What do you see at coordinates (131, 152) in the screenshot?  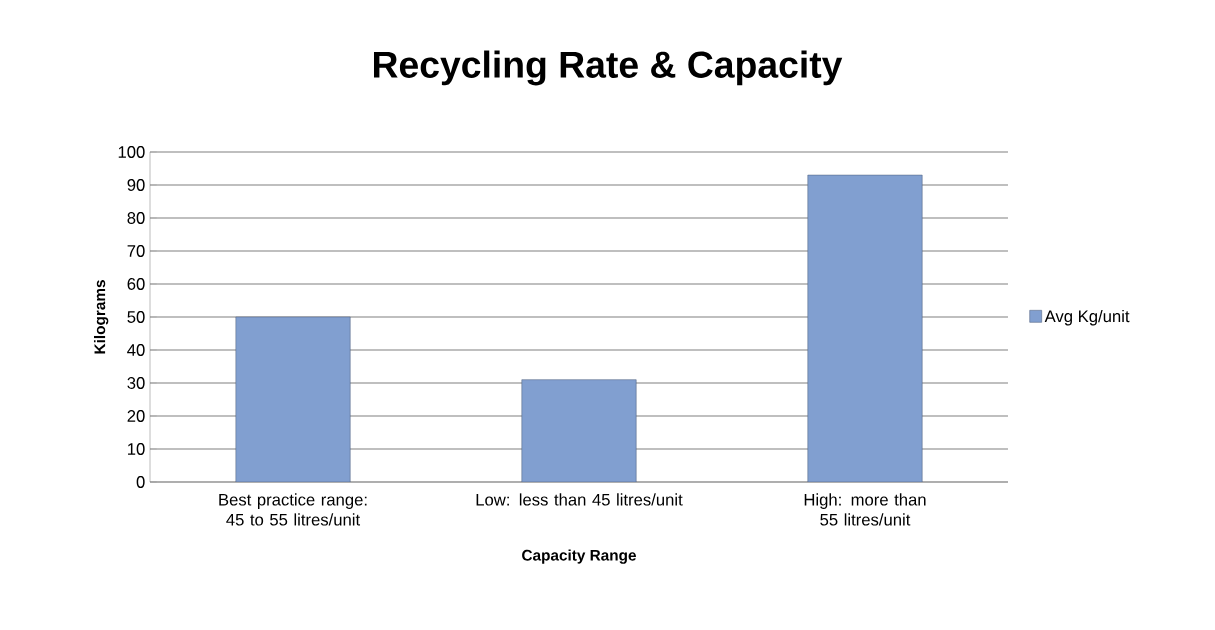 I see `y-tick-label: 100` at bounding box center [131, 152].